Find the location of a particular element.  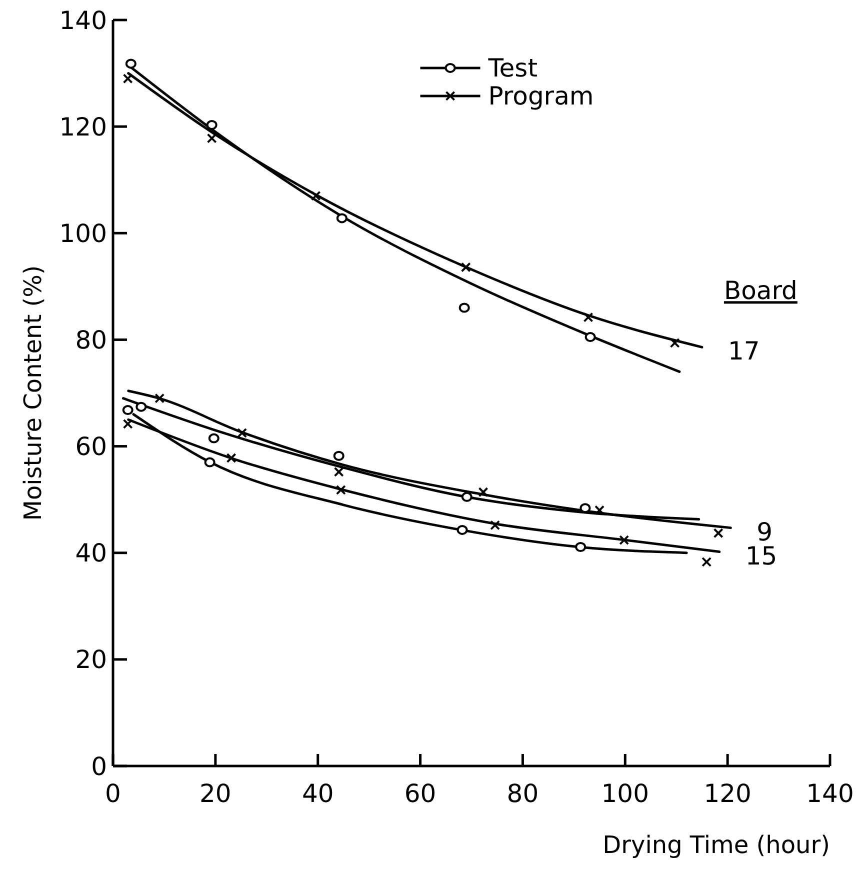

legend-label: Program is located at coordinates (541, 96).